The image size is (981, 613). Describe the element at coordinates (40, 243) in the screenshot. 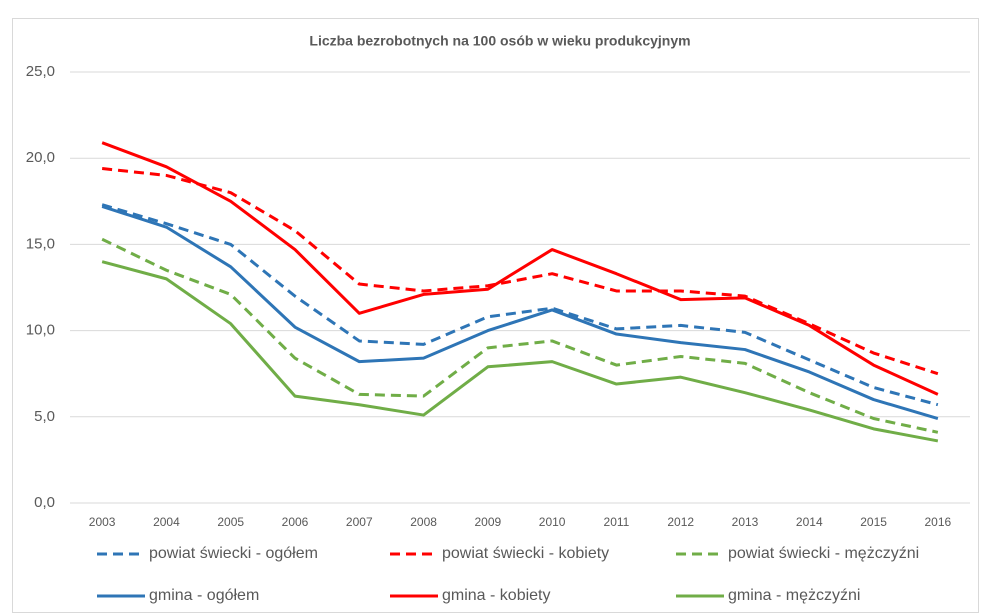

I see `y-tick-label: 15,0` at that location.